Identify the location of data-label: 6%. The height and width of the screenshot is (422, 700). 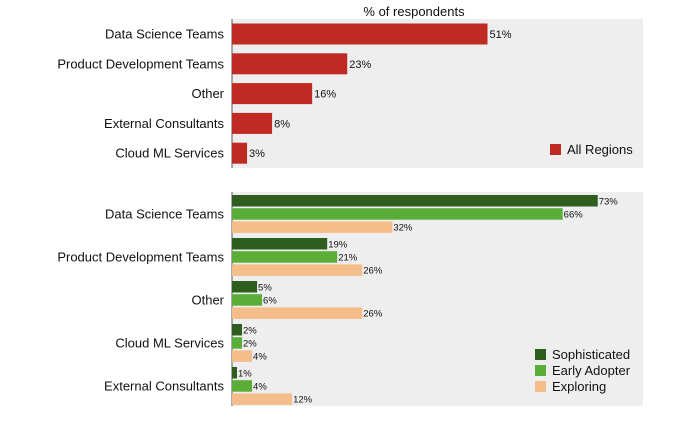
(270, 300).